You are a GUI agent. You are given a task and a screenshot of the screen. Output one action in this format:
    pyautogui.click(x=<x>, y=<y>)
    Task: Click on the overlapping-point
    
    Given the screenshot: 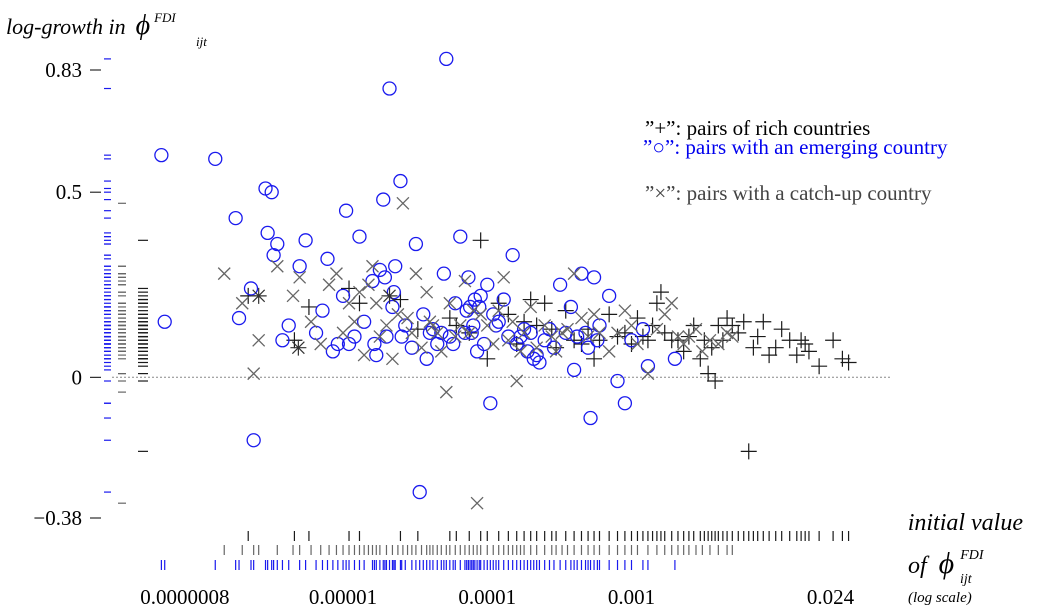 What is the action you would take?
    pyautogui.click(x=298, y=347)
    